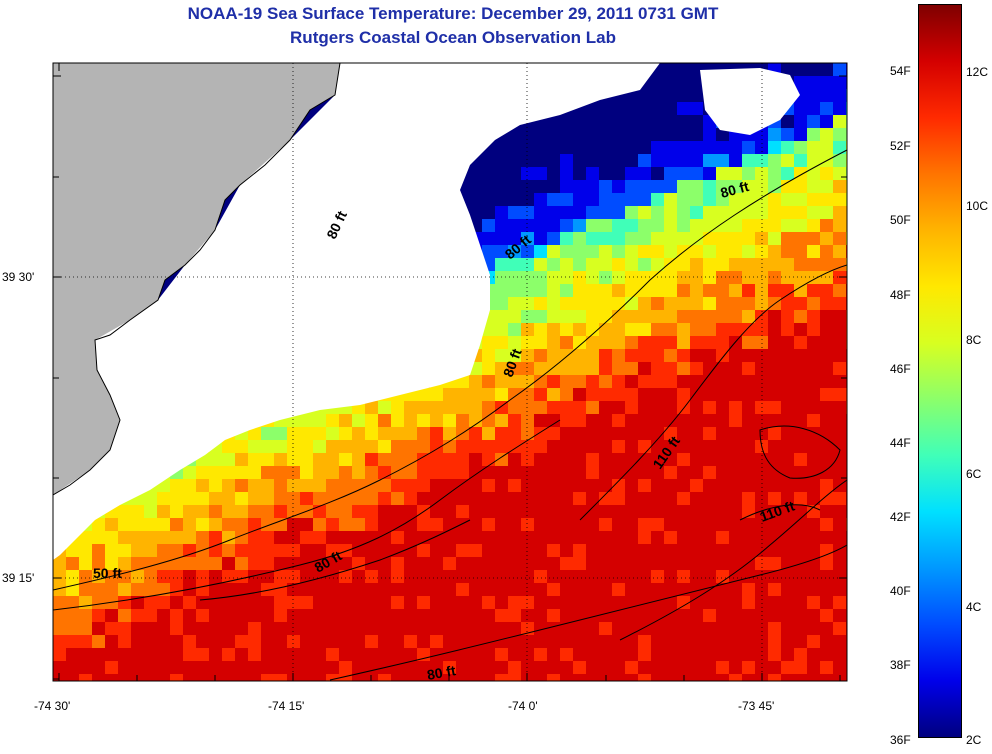 This screenshot has height=754, width=992. I want to click on x-tick-label: -74 30', so click(52, 706).